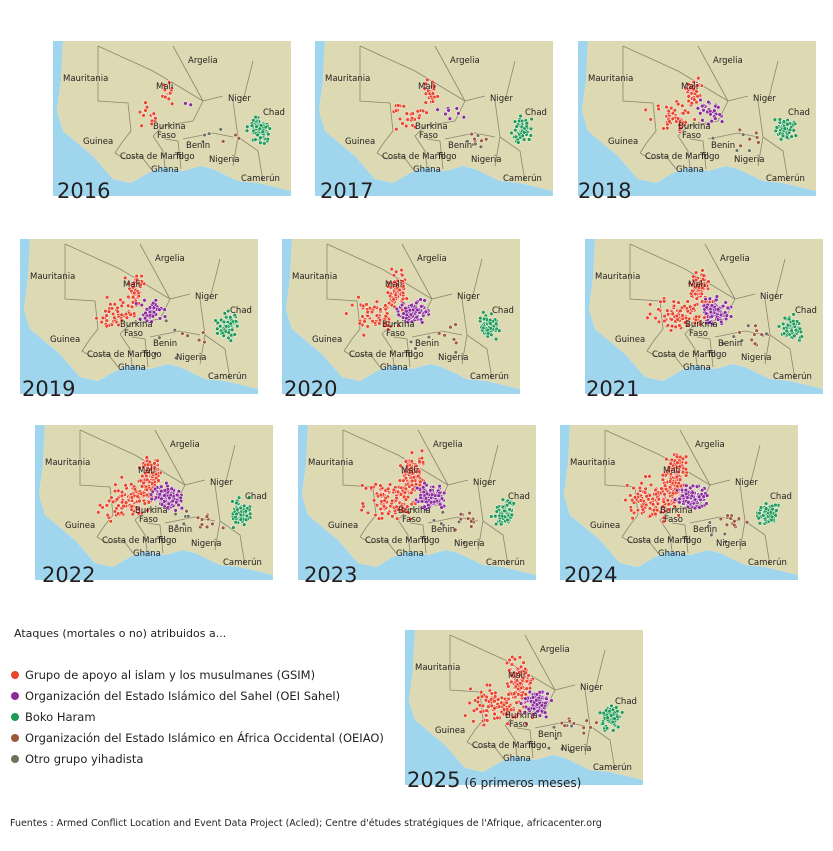 This screenshot has width=833, height=851. What do you see at coordinates (311, 389) in the screenshot?
I see `year-value: 2020` at bounding box center [311, 389].